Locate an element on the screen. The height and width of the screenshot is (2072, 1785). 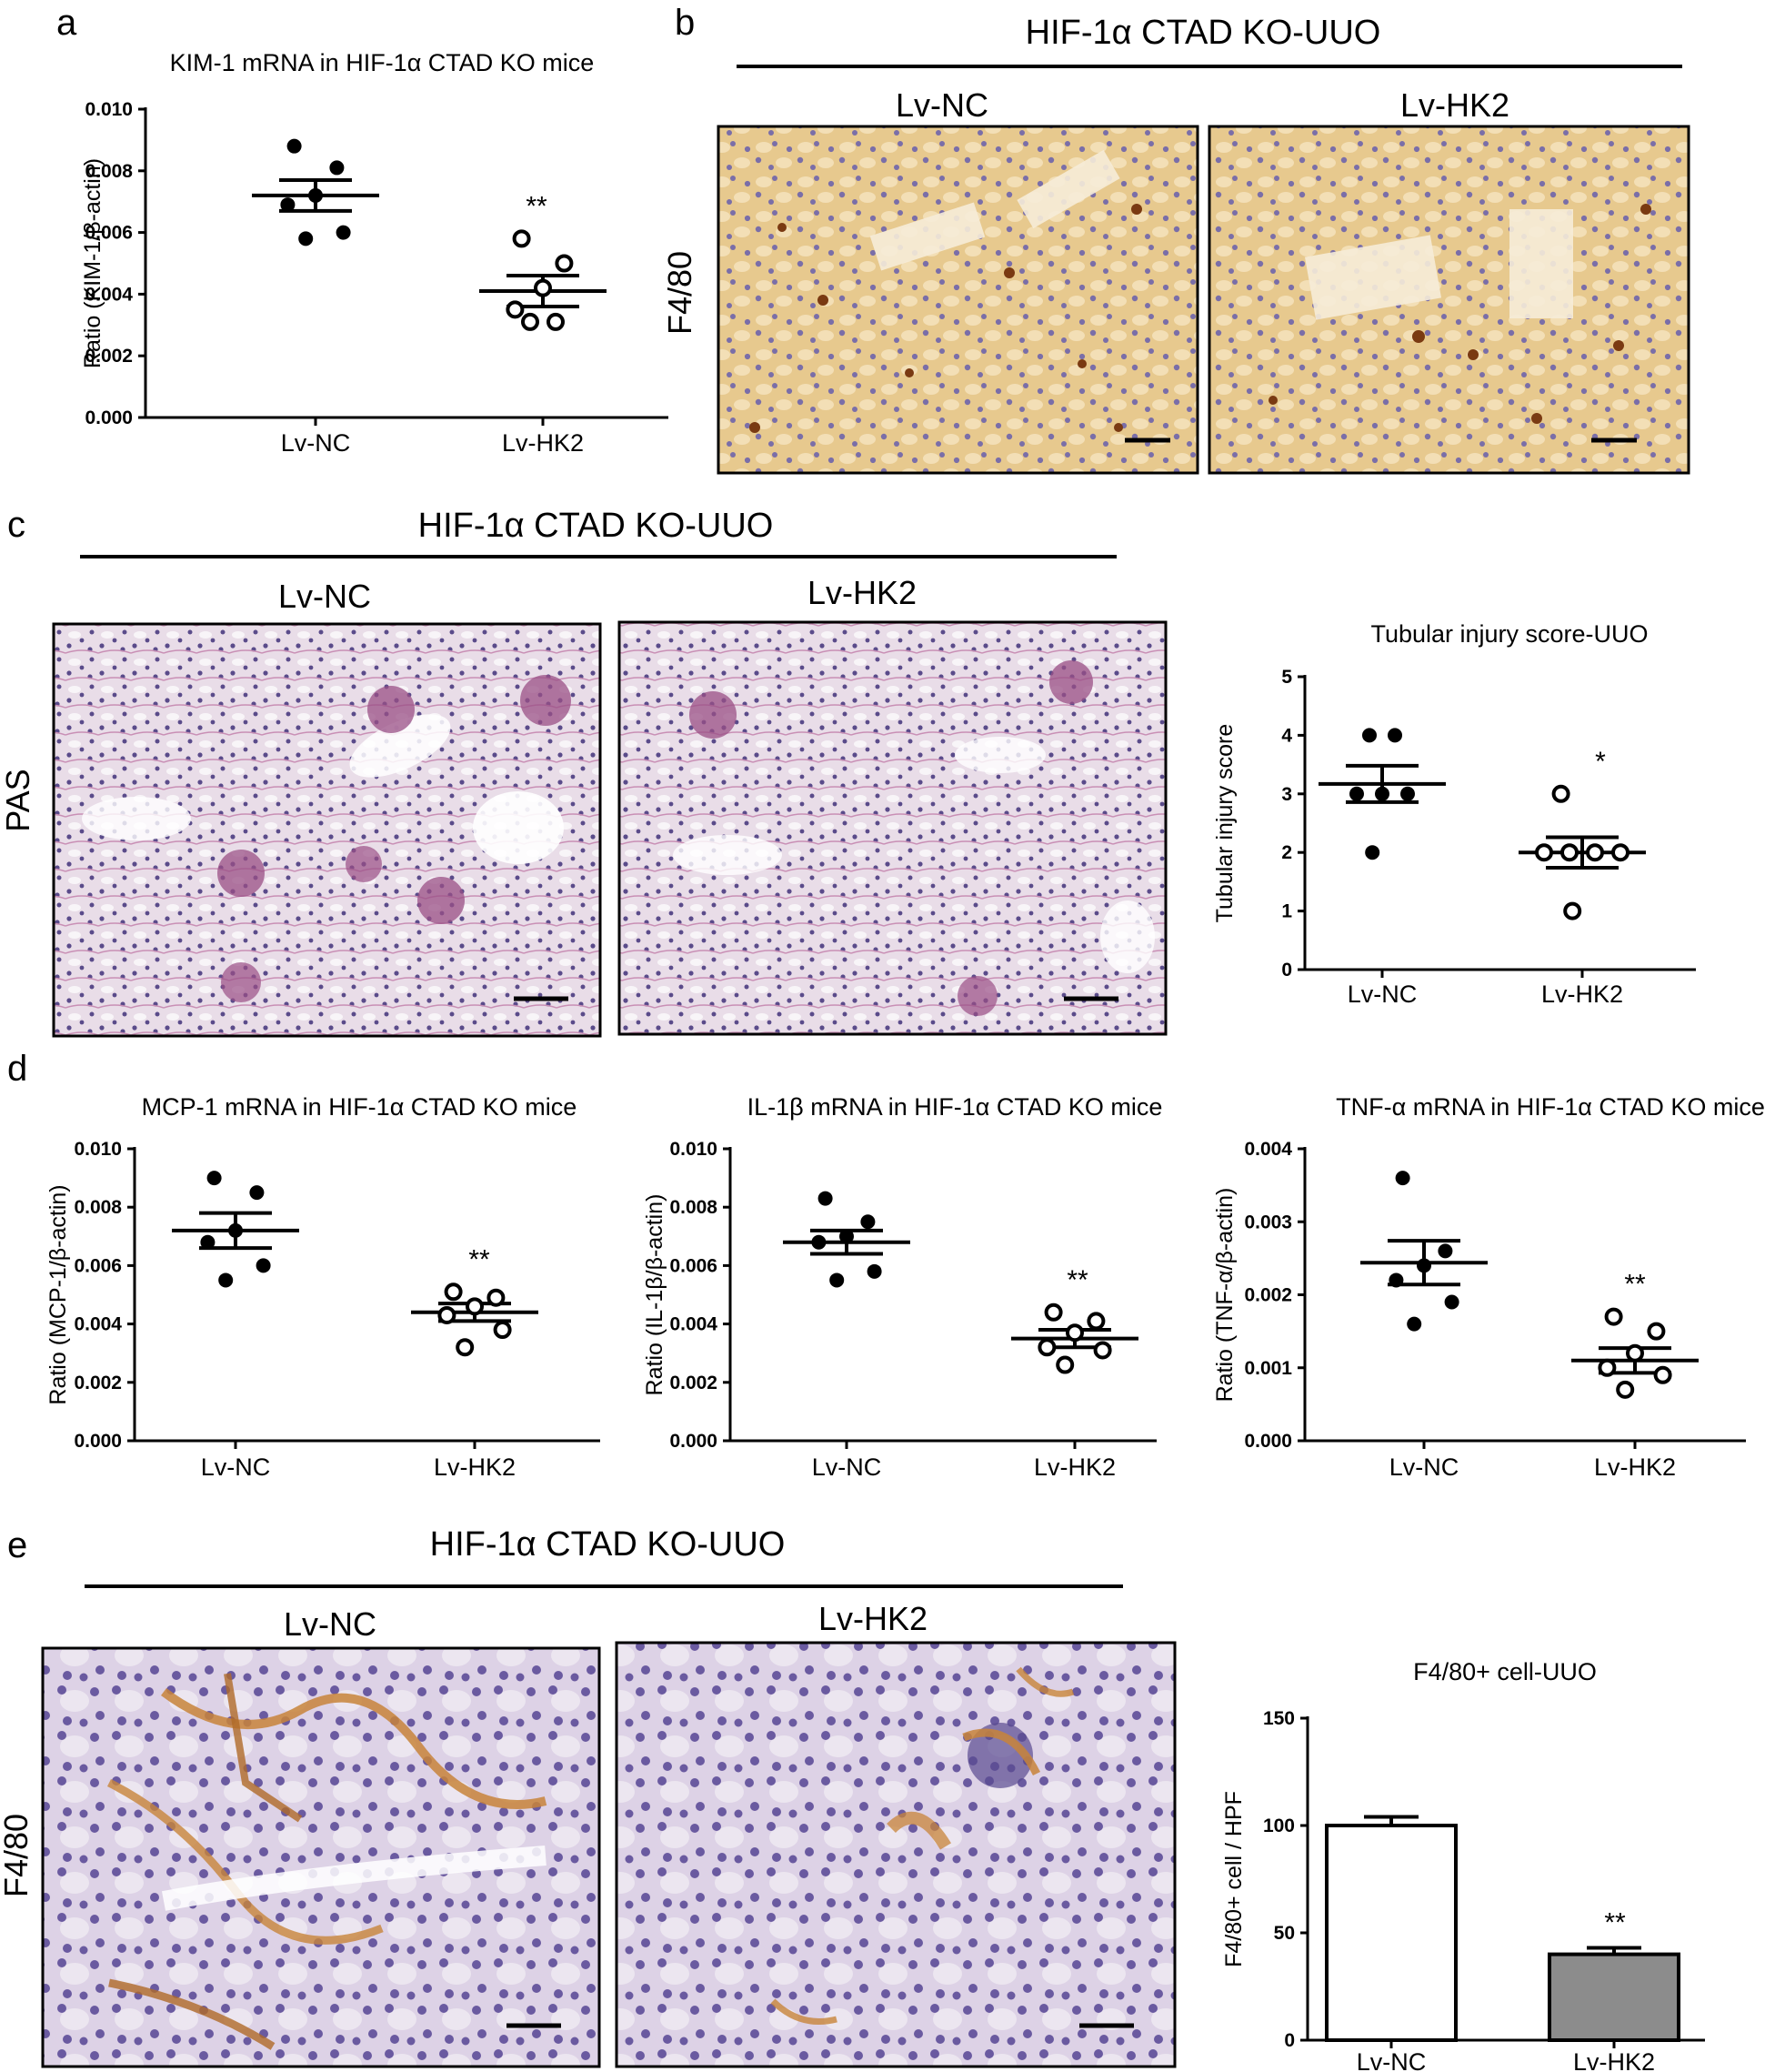
panel-letter-a: a is located at coordinates (66, 23).